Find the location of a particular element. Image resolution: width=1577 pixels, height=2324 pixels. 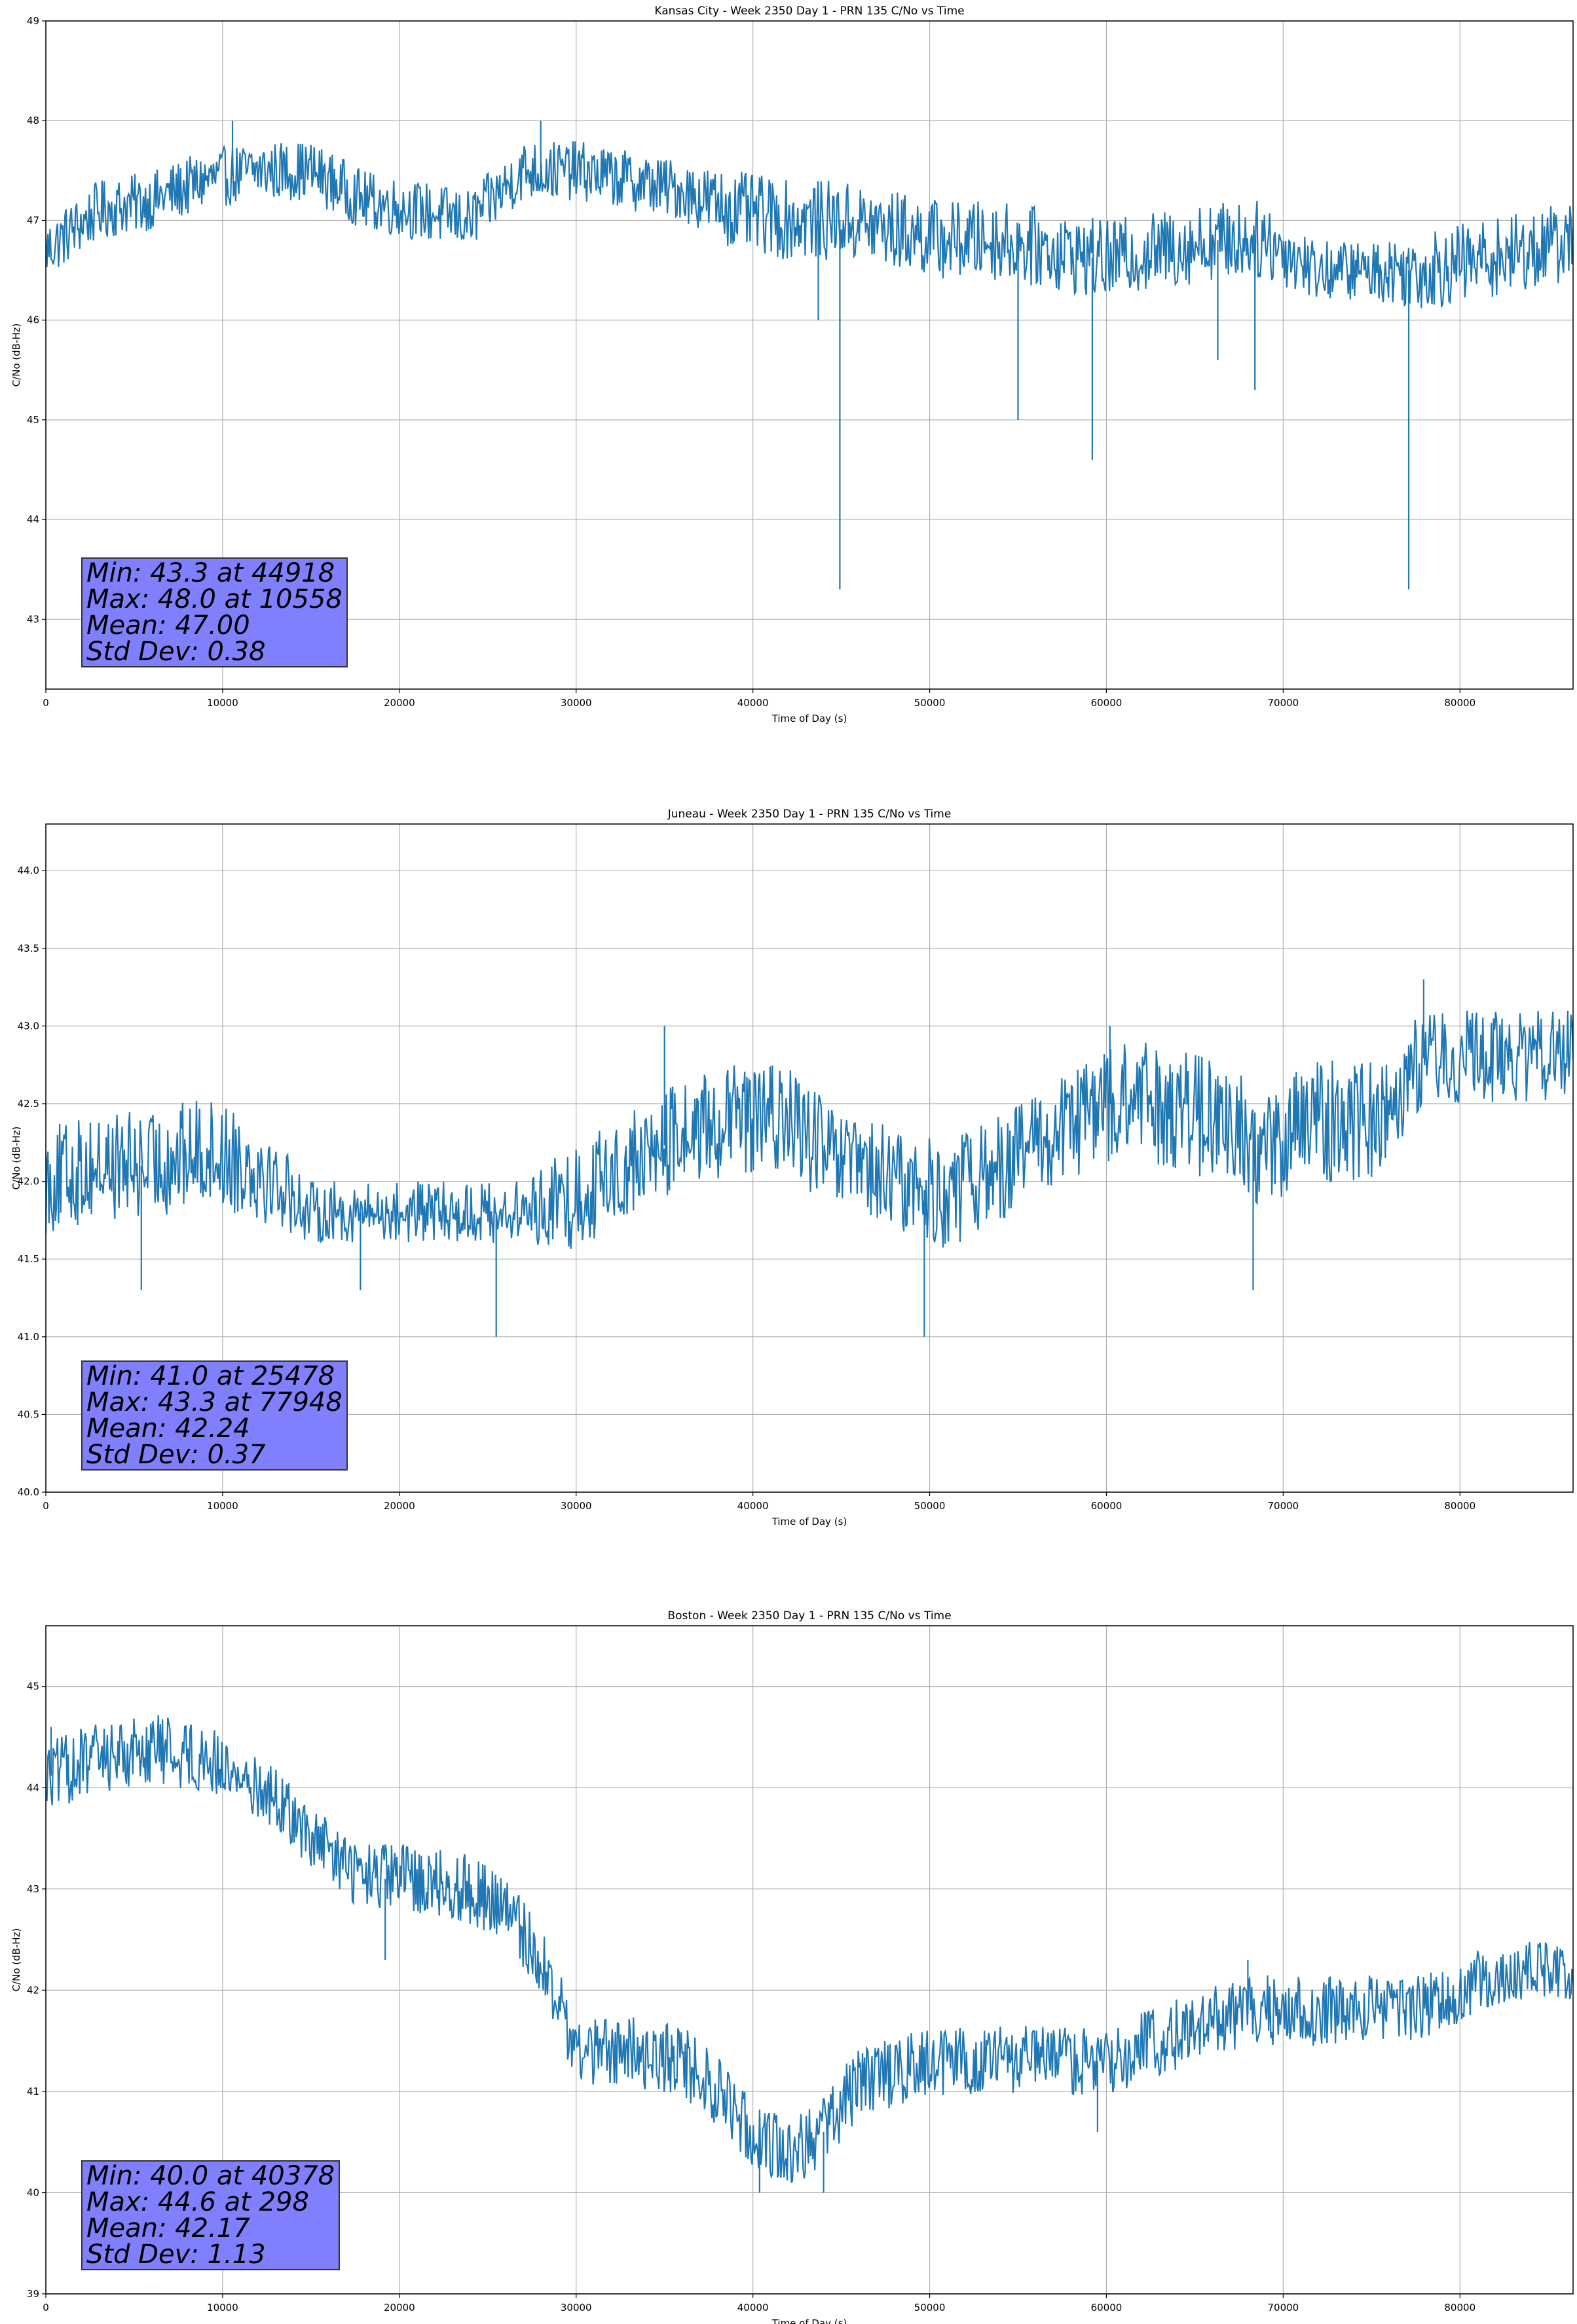

stats-max: Max: 44.6 at 298 is located at coordinates (197, 2202).